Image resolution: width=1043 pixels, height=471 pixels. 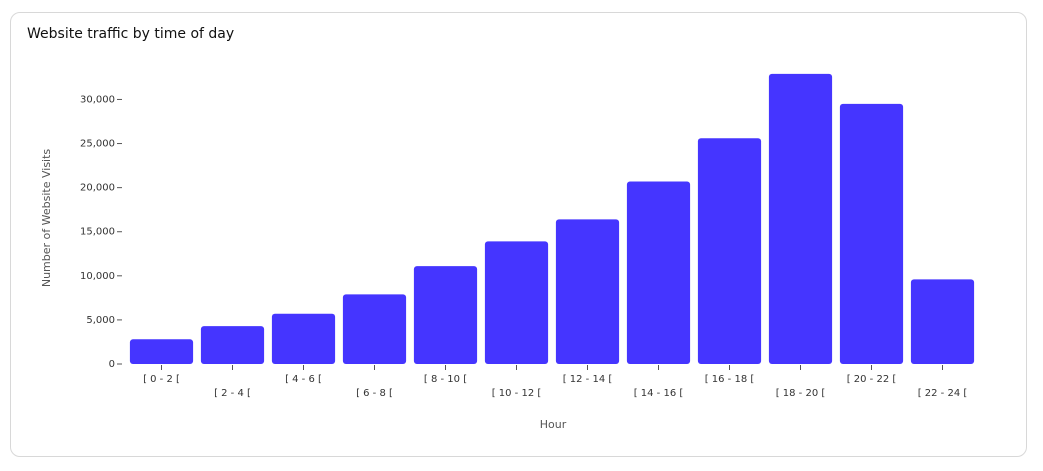 I want to click on x-tick-label: [ 14 - 16 [, so click(x=659, y=393).